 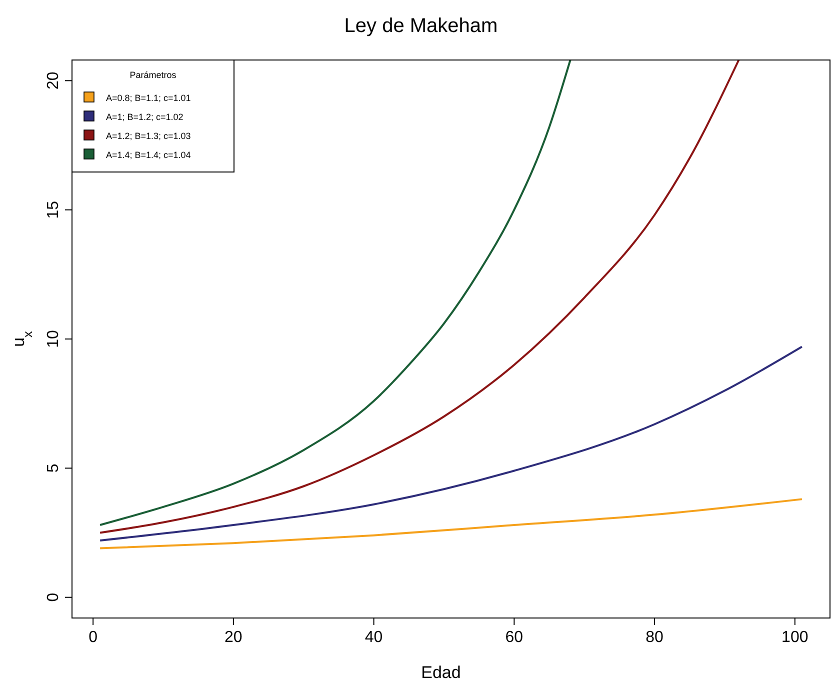 I want to click on y-tick-label: 5, so click(x=53, y=468).